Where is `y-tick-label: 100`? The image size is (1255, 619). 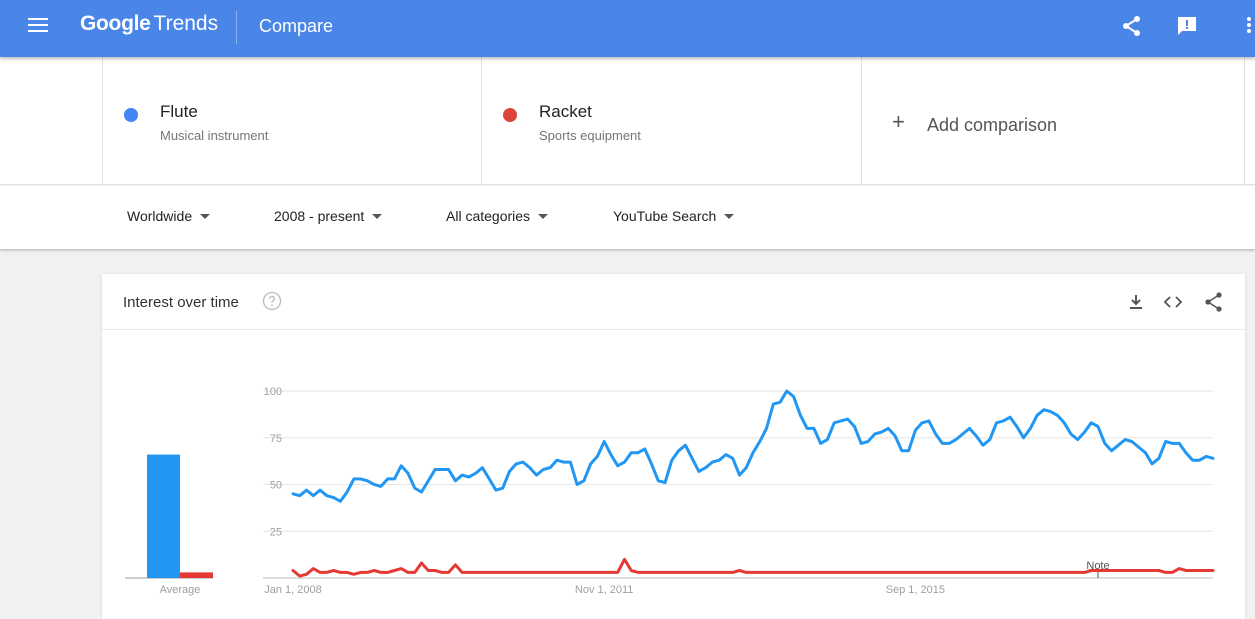
y-tick-label: 100 is located at coordinates (273, 392).